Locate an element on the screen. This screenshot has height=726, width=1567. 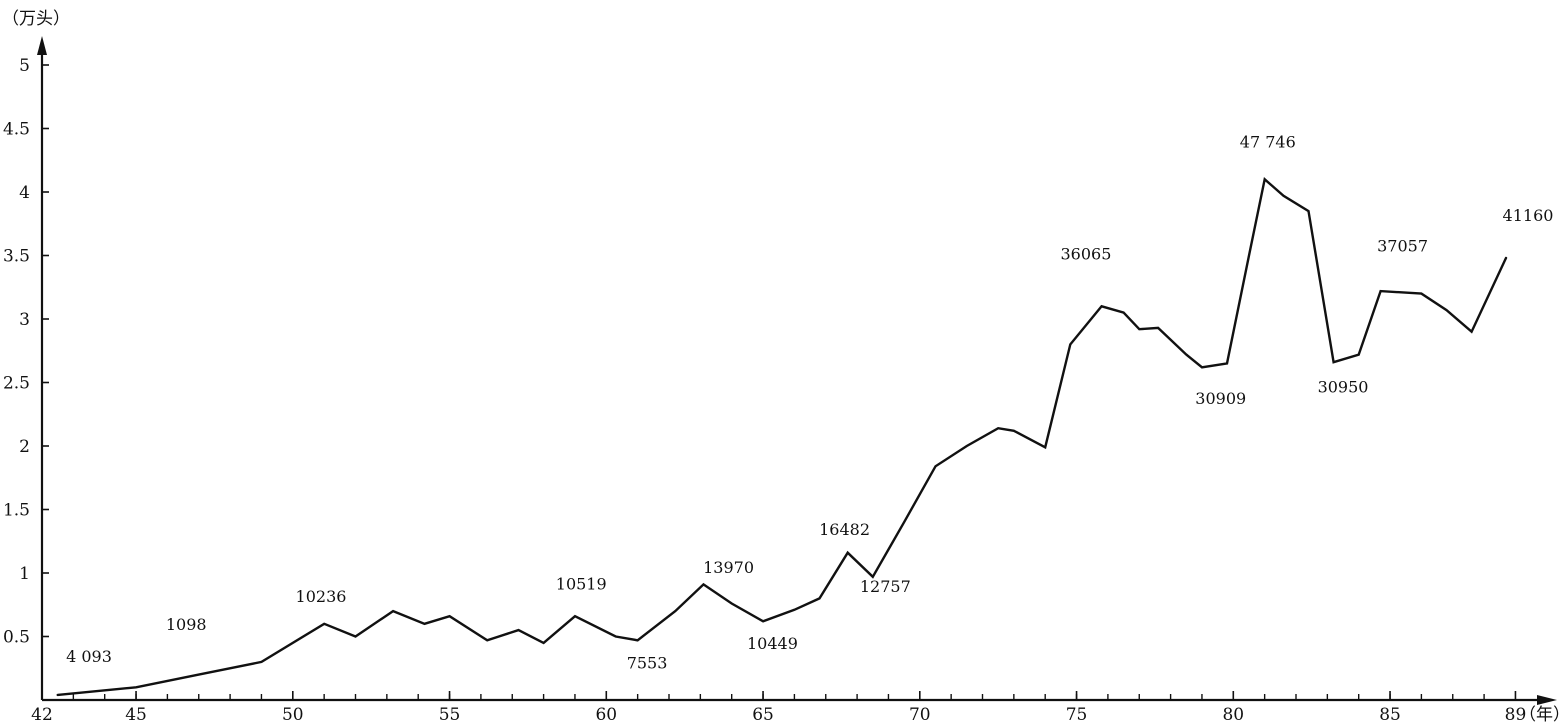
x-tick-label: 60 is located at coordinates (606, 715).